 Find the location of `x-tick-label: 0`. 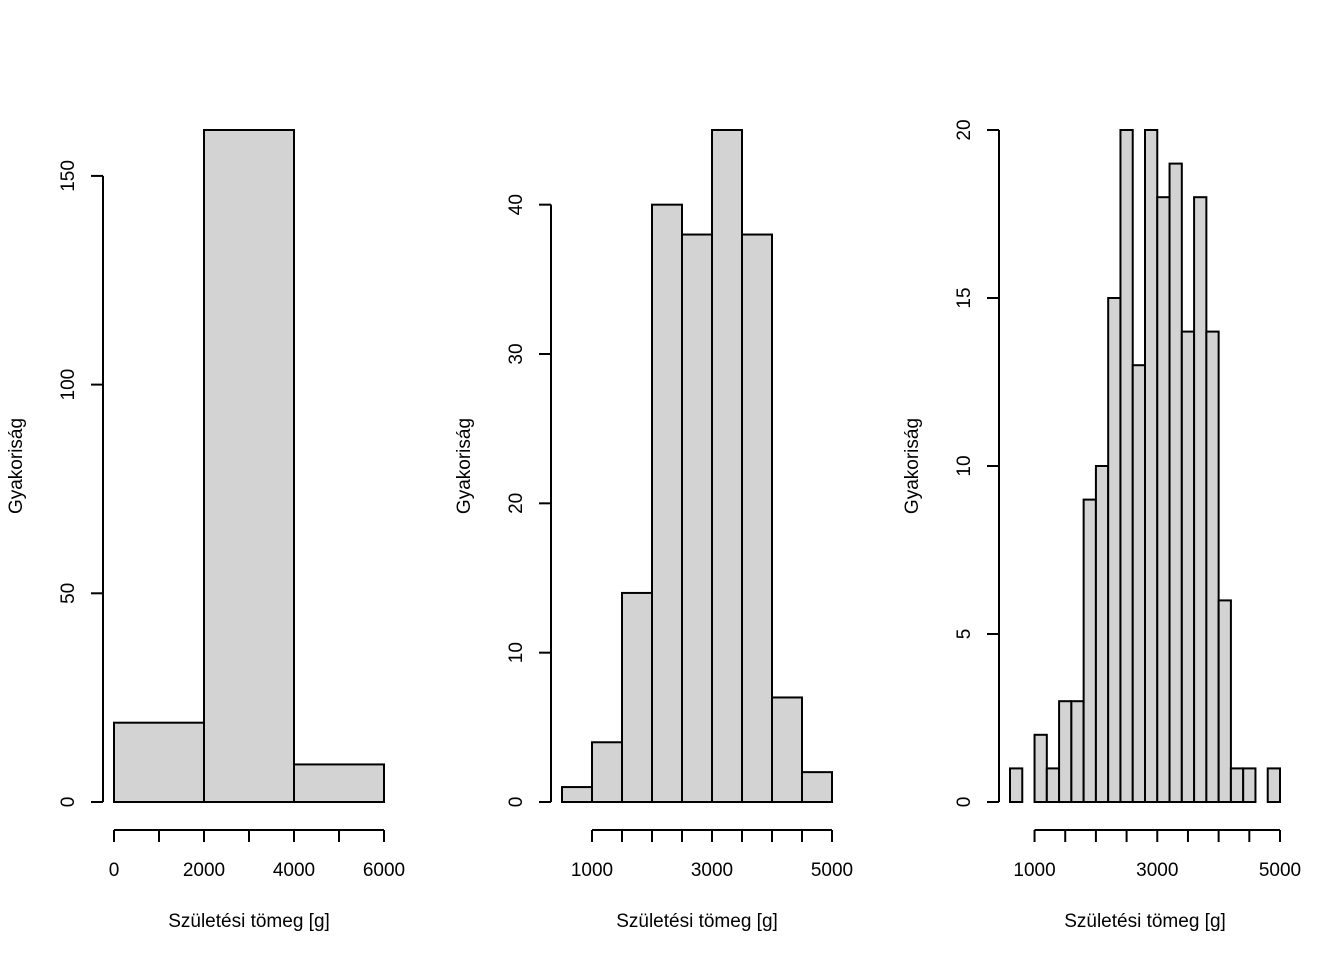

x-tick-label: 0 is located at coordinates (114, 870).